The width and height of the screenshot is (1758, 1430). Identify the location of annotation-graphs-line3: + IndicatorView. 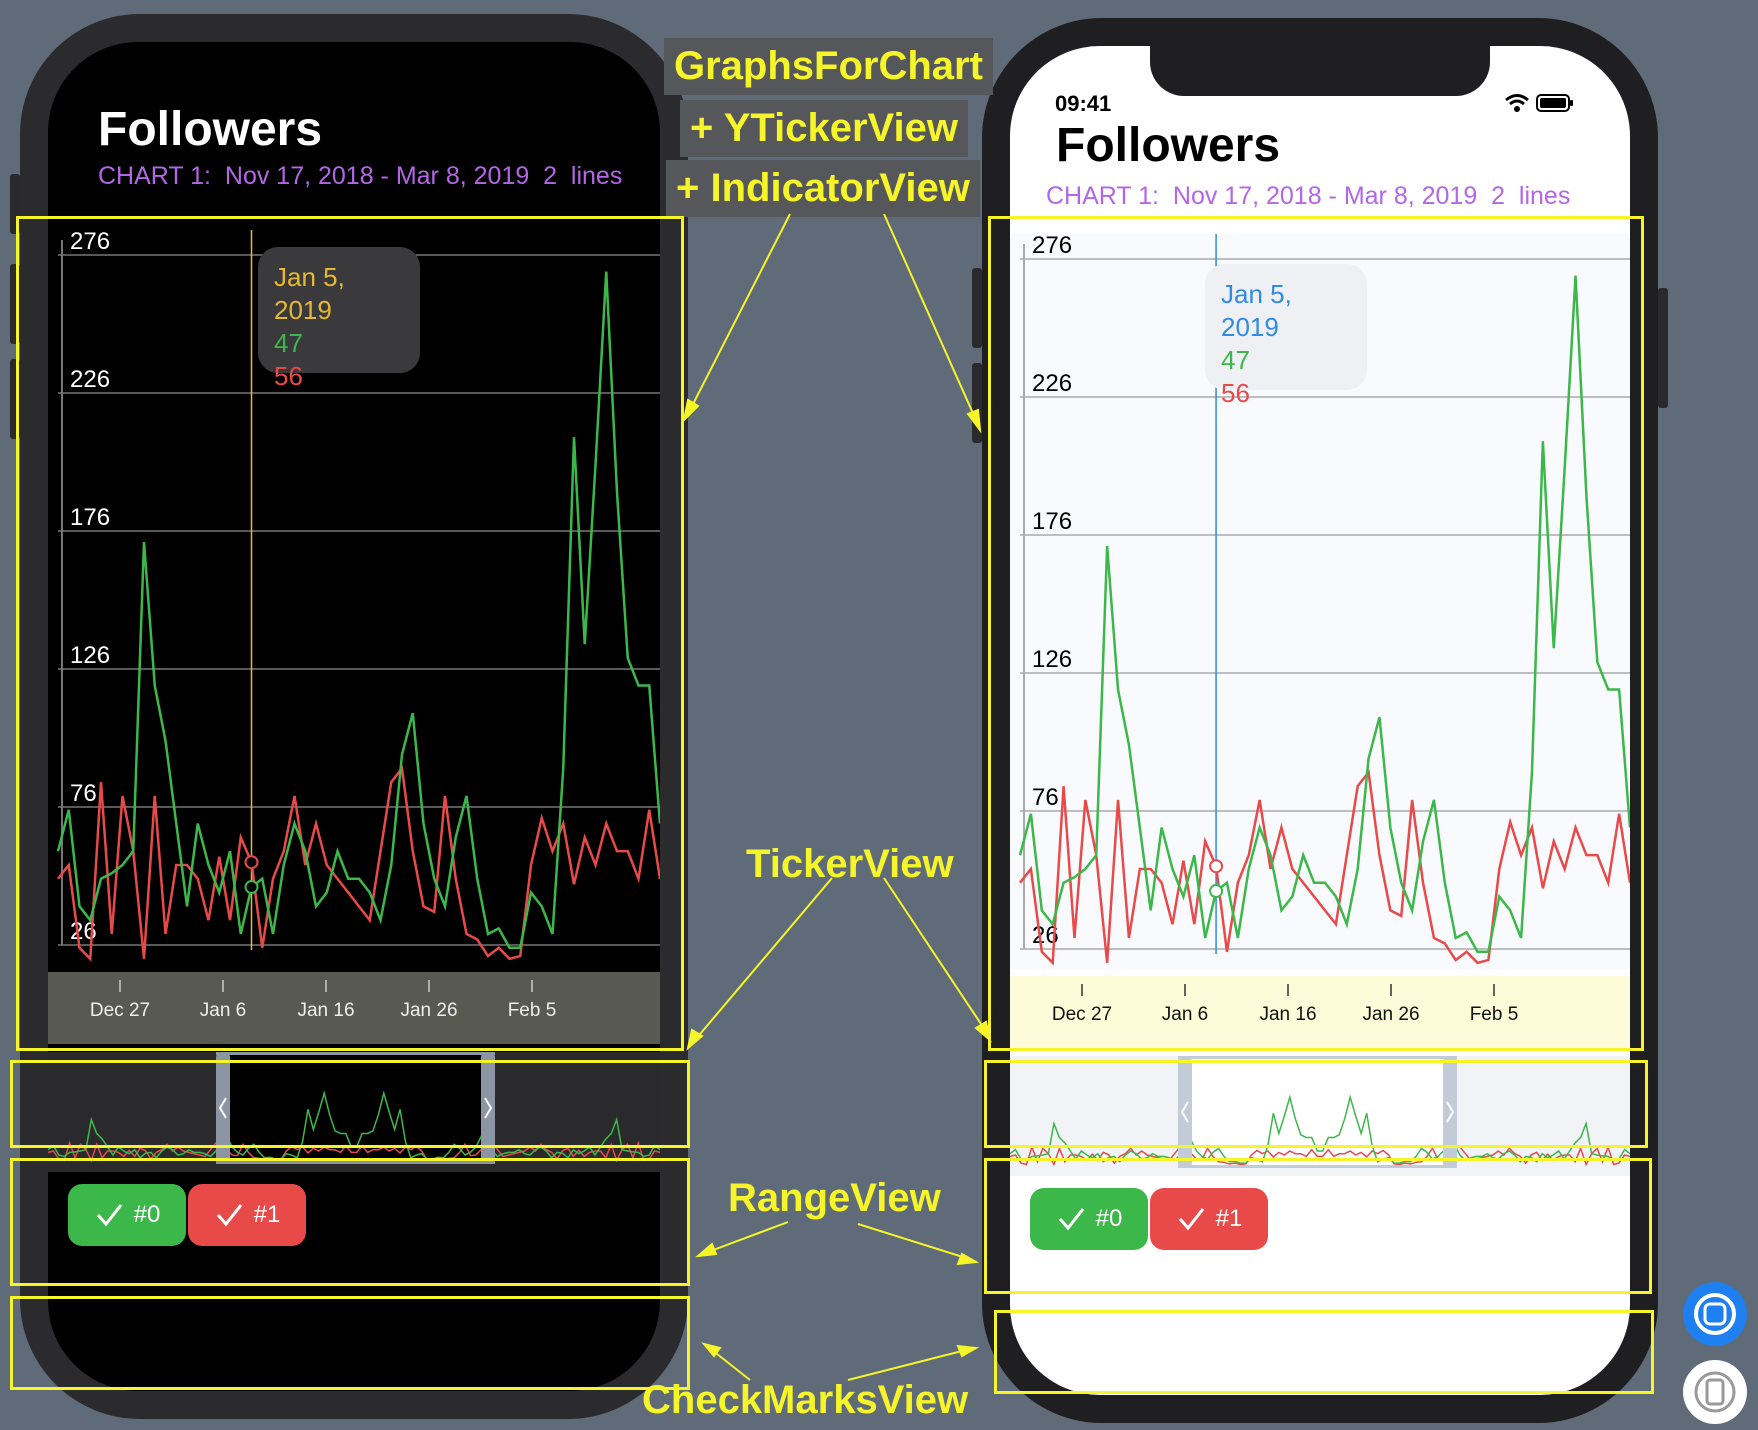
(823, 188).